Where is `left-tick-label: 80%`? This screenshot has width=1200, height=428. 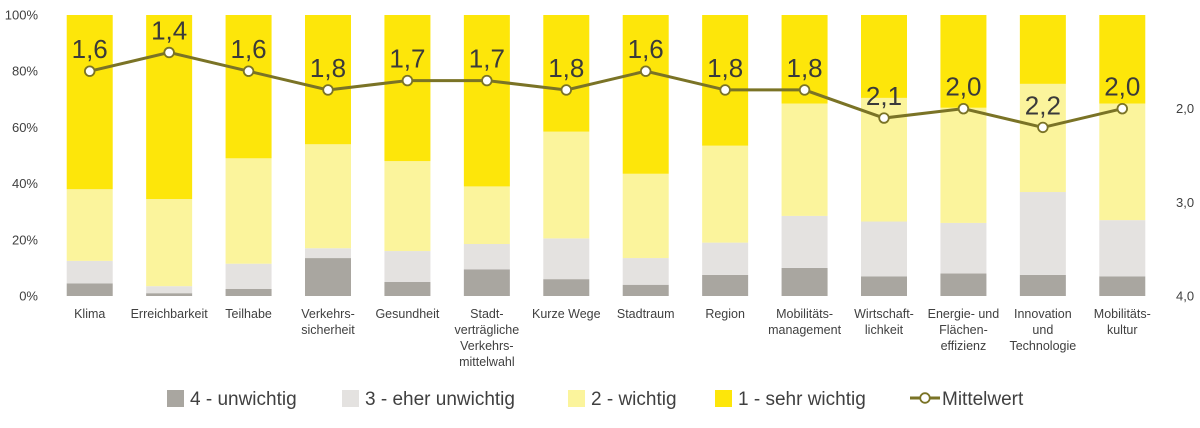 left-tick-label: 80% is located at coordinates (25, 71).